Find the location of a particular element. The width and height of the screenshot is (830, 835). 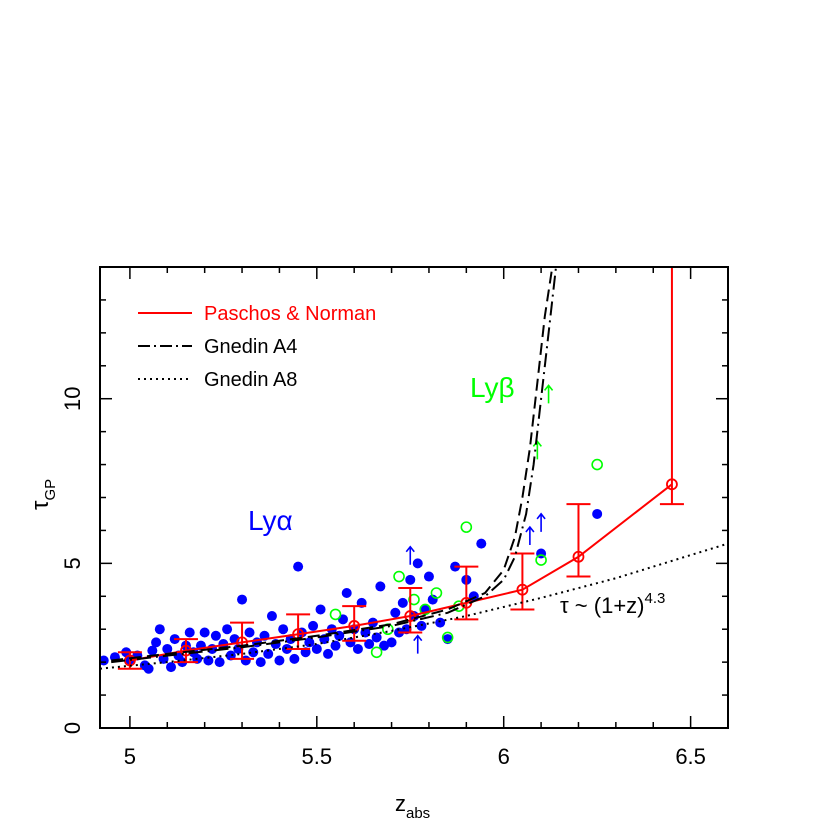

y-axis-label: τGP is located at coordinates (43, 494).